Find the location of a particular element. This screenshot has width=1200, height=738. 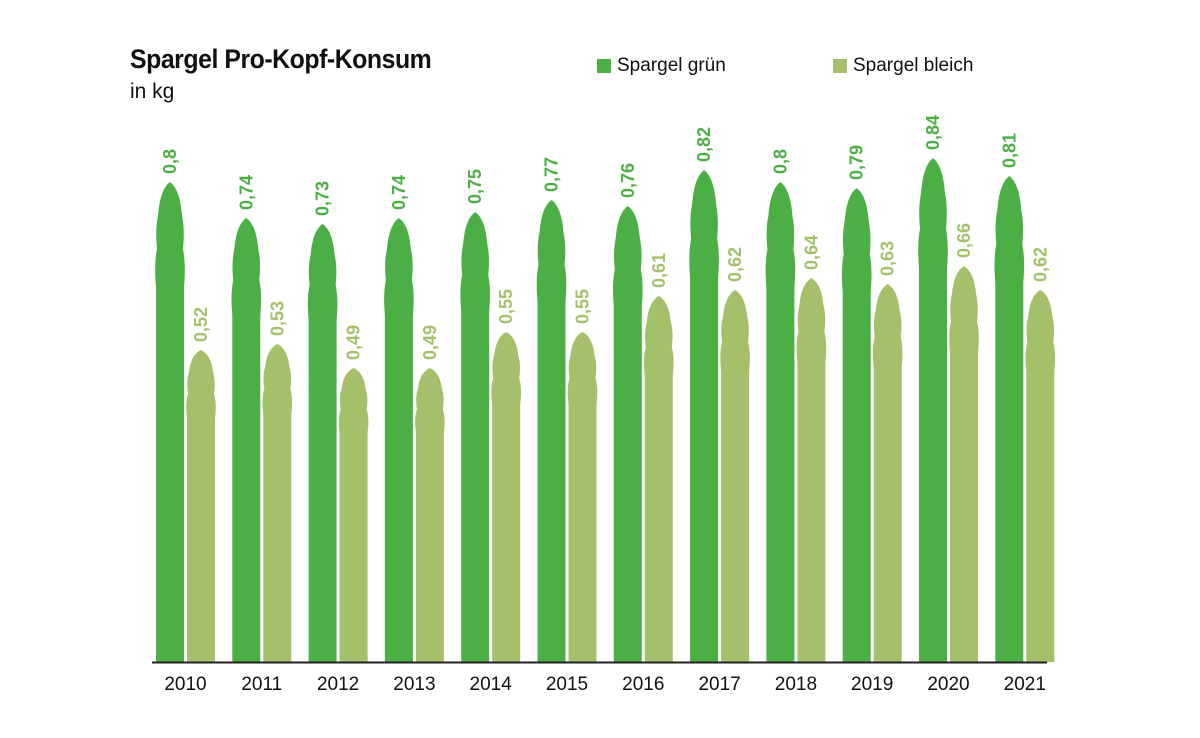

data-label-gruen-2013: 0,74 is located at coordinates (399, 192).